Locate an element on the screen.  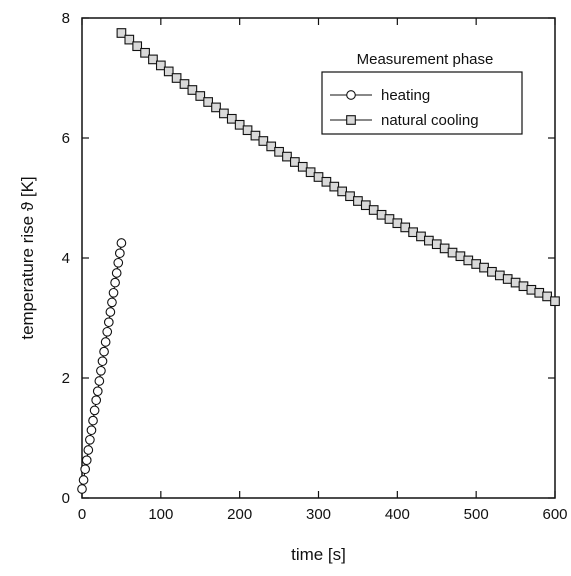
x-tick-label: 600 is located at coordinates (554, 514).